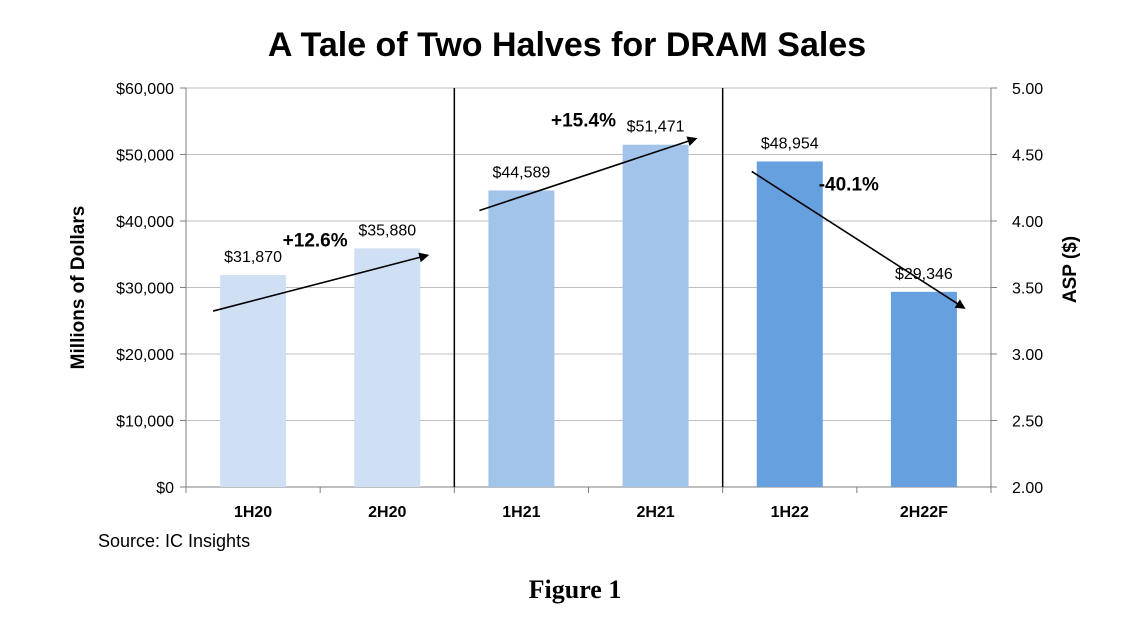  Describe the element at coordinates (790, 143) in the screenshot. I see `bar-value-label: $48,954` at that location.